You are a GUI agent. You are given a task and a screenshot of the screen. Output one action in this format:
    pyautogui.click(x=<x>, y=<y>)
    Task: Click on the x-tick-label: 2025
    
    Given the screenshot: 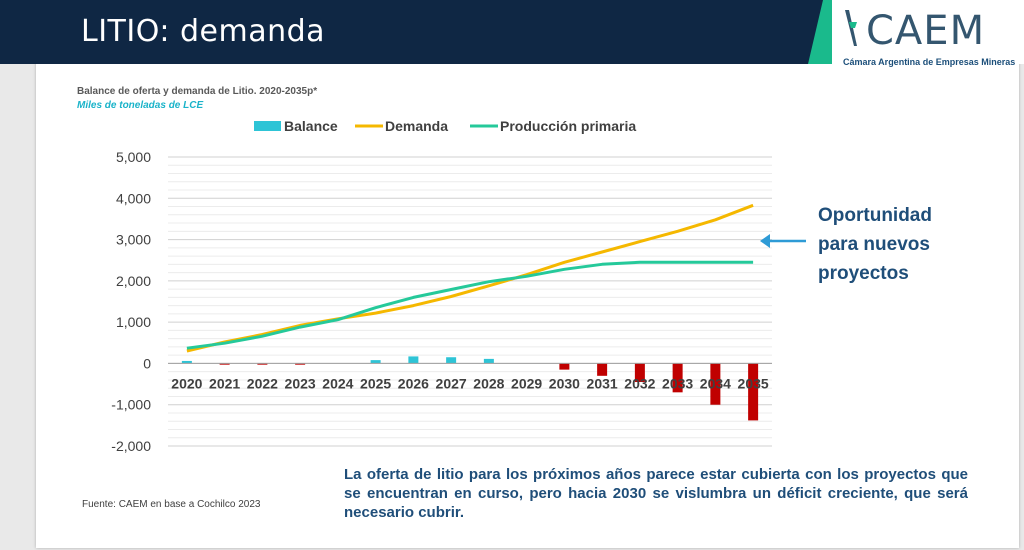 What is the action you would take?
    pyautogui.click(x=375, y=383)
    